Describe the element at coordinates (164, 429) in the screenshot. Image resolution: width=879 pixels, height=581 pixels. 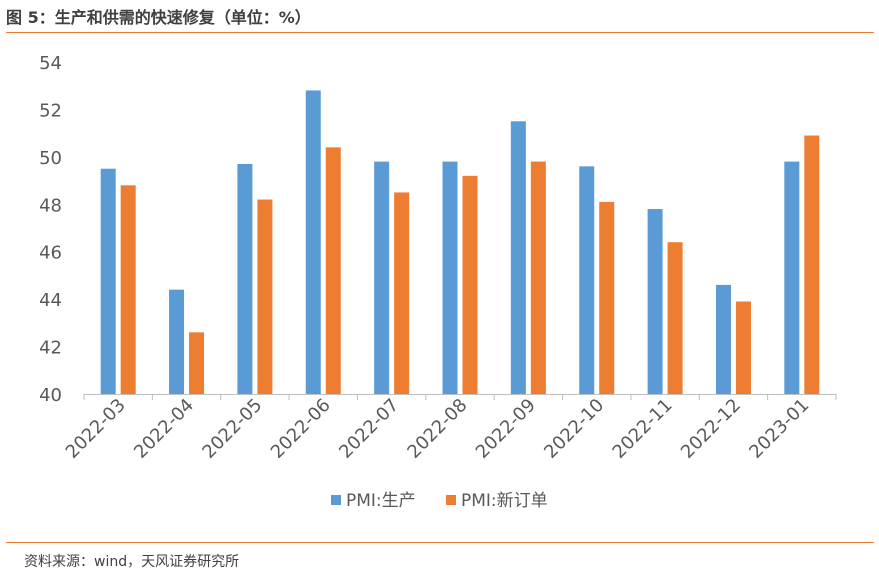
I see `x-tick-label: 2022-04` at that location.